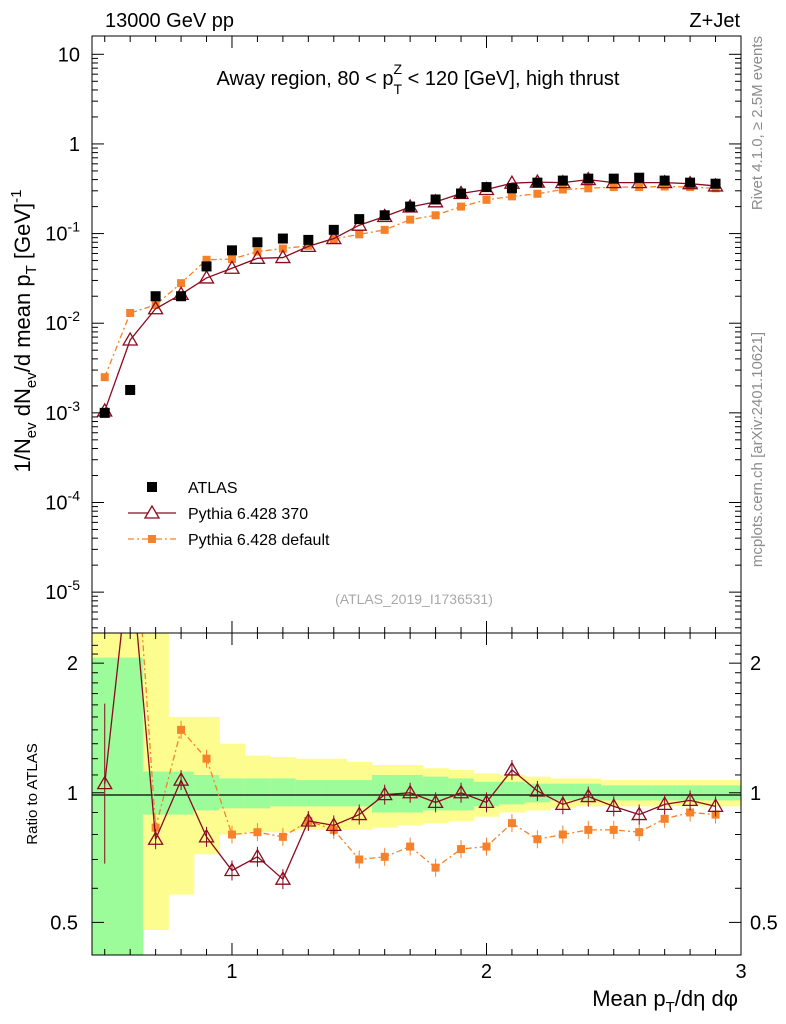  Describe the element at coordinates (74, 145) in the screenshot. I see `main-y-tick-label: 1` at that location.